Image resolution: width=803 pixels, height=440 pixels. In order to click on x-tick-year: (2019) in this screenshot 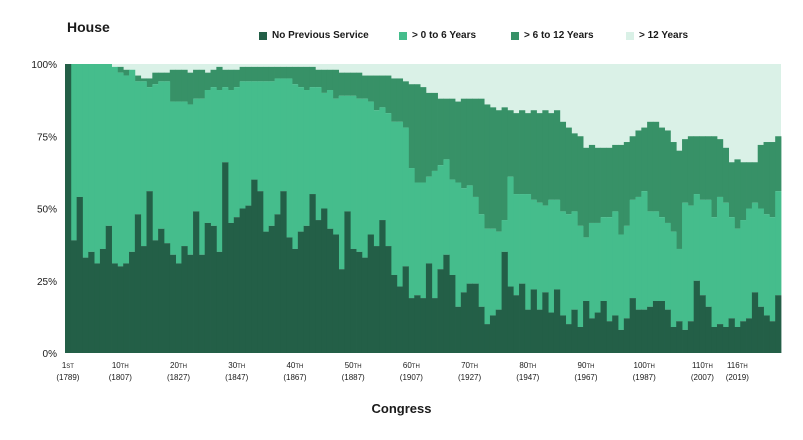, I will do `click(737, 377)`.